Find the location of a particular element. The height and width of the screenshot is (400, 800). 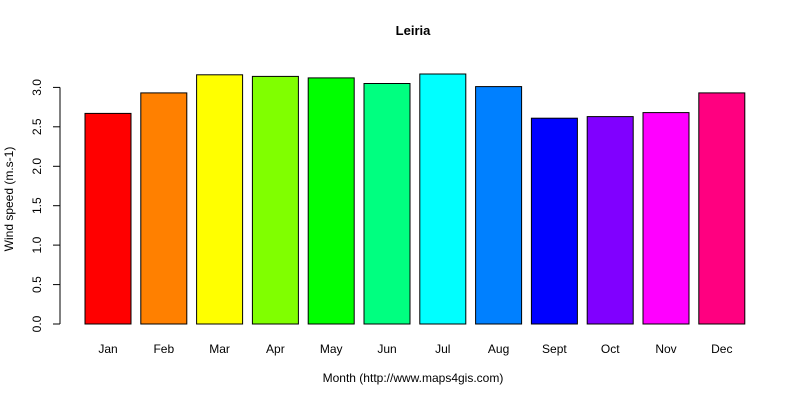

x-tick-label: Jul is located at coordinates (442, 349).